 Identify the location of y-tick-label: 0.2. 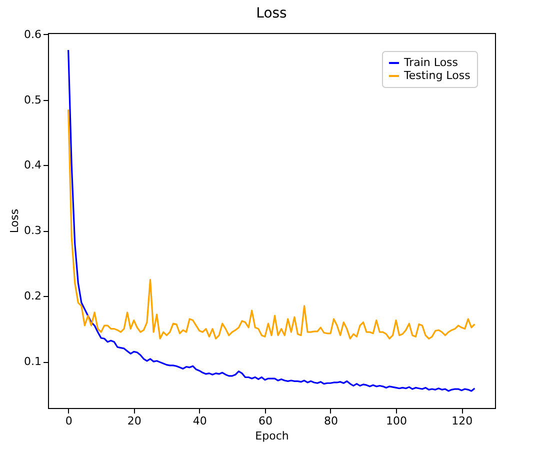
(33, 296).